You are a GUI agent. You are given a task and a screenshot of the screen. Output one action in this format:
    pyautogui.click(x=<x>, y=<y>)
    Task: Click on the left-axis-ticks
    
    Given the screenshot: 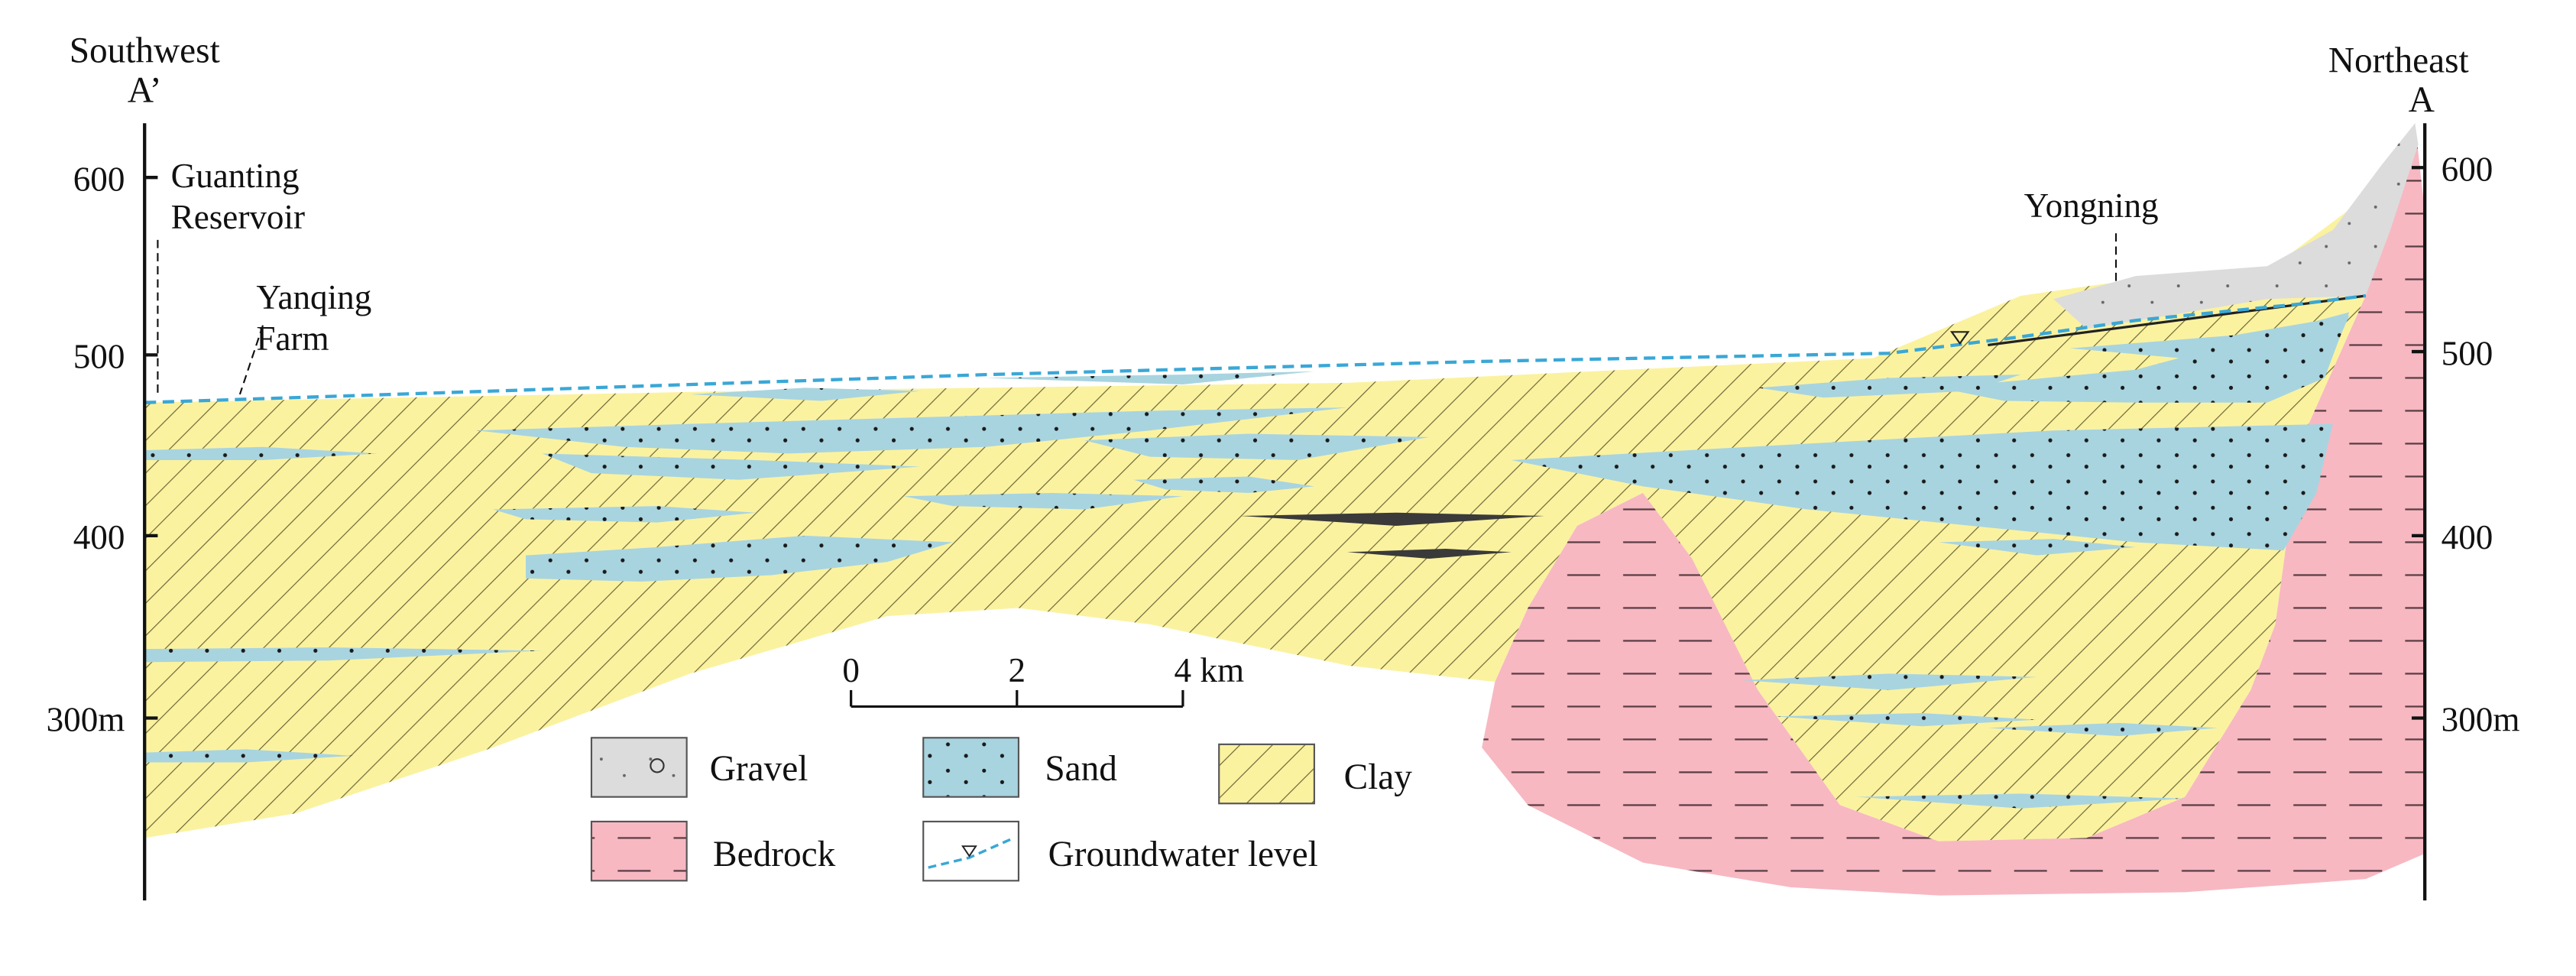 What is the action you would take?
    pyautogui.click(x=151, y=448)
    